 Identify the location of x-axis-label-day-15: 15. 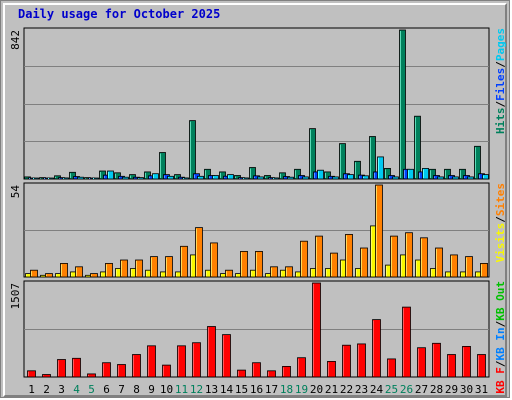
(241, 389).